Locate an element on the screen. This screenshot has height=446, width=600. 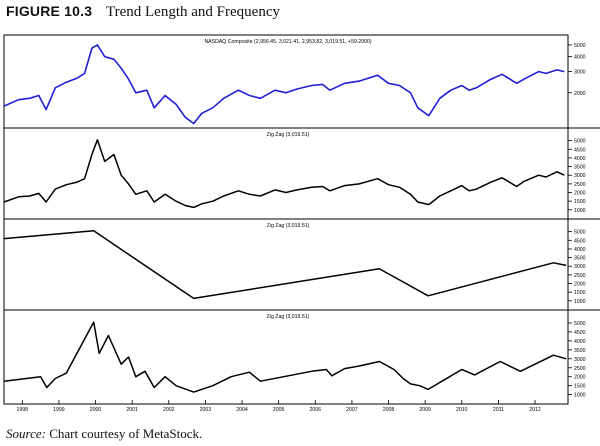
x-tick-label: 2004 is located at coordinates (242, 410).